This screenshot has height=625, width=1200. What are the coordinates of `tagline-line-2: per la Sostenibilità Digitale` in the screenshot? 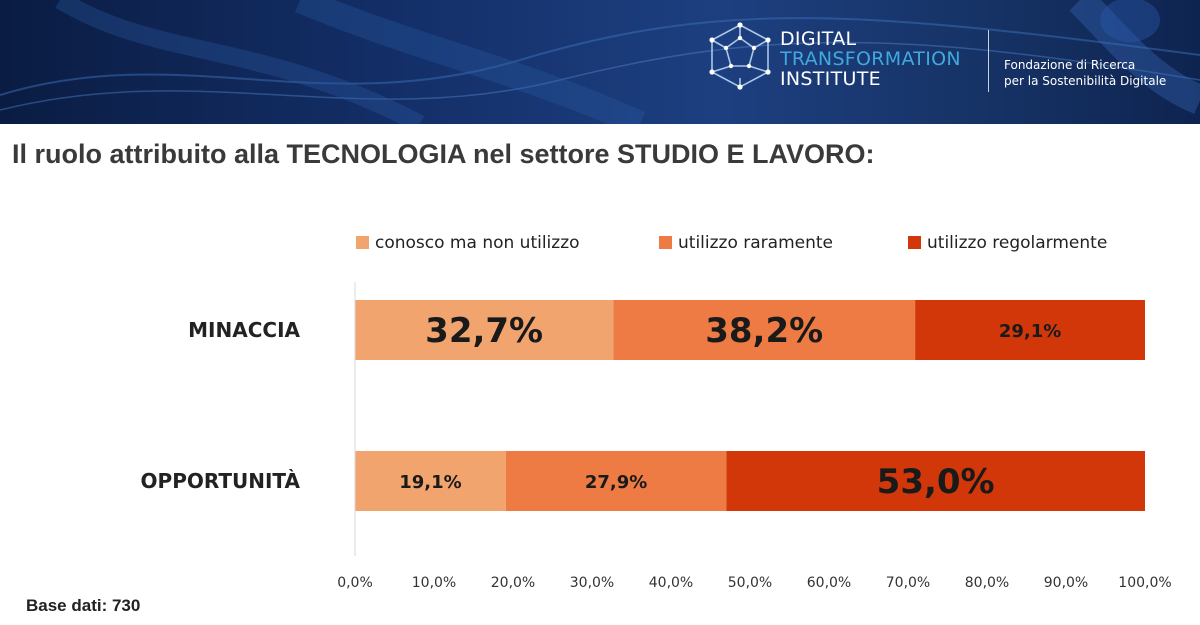 It's located at (1085, 81).